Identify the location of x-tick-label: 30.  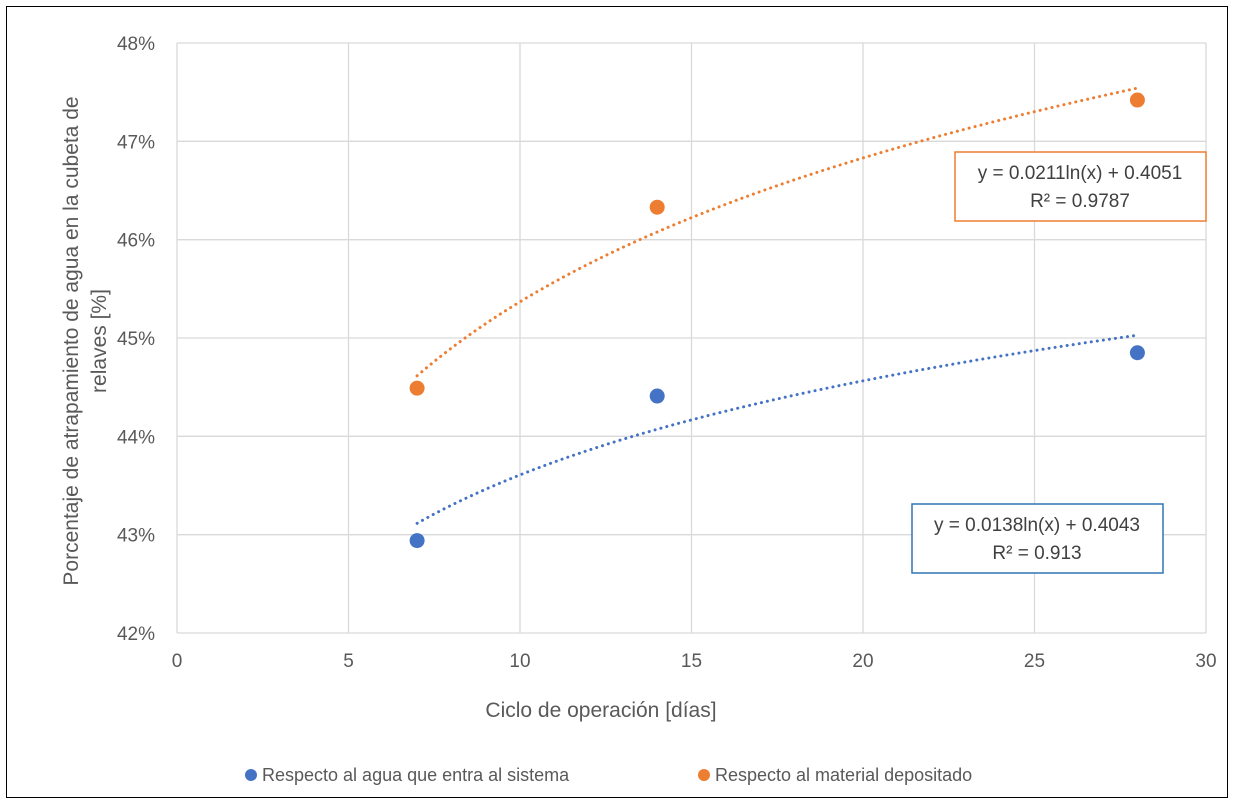
(1205, 661).